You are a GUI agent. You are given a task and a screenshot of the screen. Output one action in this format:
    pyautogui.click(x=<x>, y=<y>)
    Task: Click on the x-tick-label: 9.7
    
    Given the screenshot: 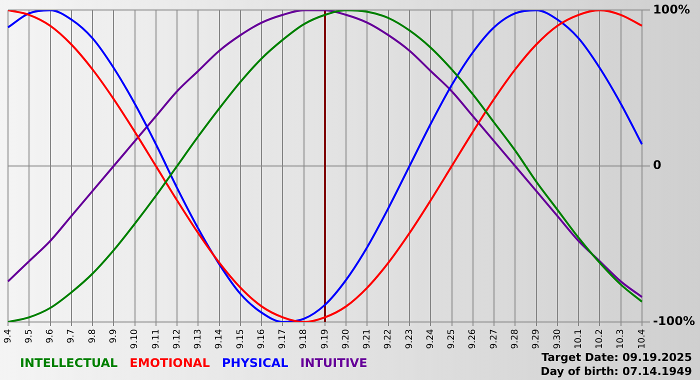 What is the action you would take?
    pyautogui.click(x=71, y=336)
    